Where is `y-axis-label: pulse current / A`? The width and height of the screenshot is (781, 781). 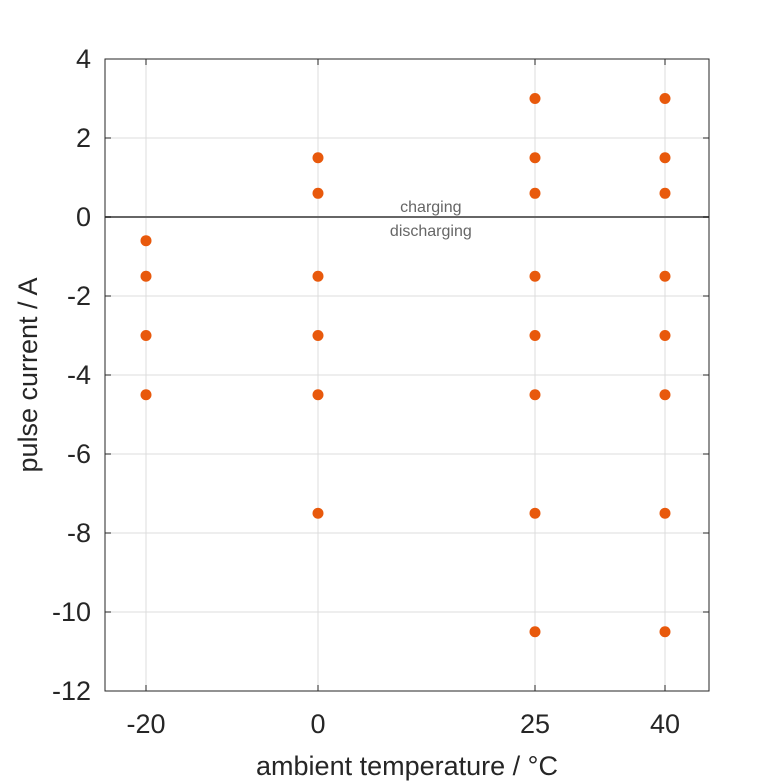
y-axis-label: pulse current / A is located at coordinates (28, 374).